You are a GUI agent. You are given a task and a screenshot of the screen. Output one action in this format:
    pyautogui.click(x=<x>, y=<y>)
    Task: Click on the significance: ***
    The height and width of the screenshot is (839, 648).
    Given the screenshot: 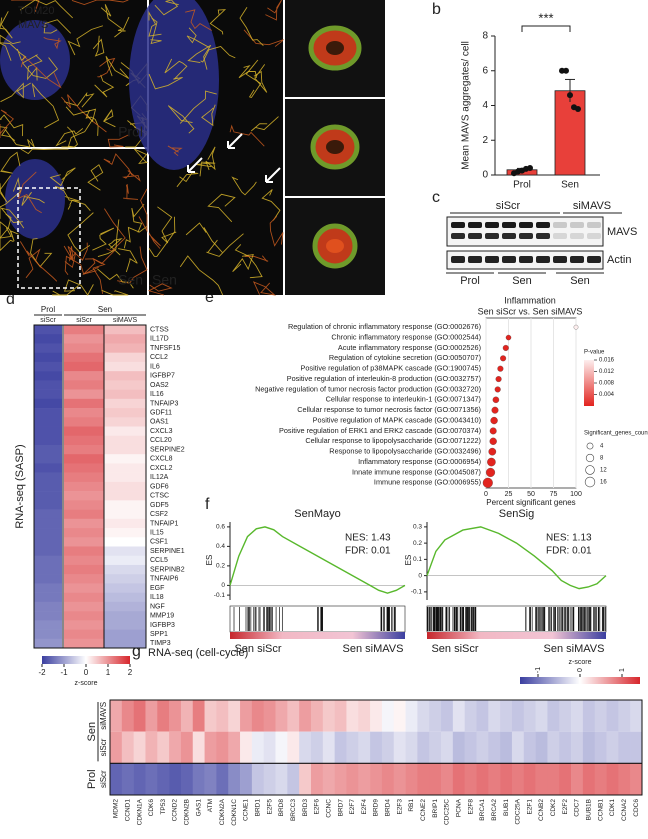 What is the action you would take?
    pyautogui.click(x=545, y=17)
    